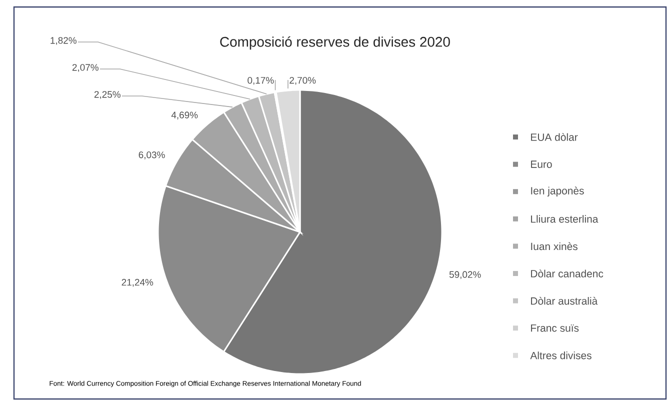  I want to click on data-label: 0,17%, so click(261, 80).